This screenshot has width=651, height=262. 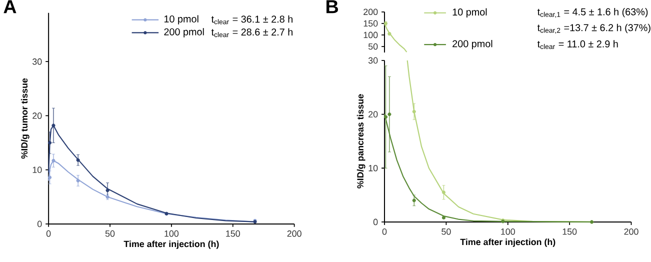 What do you see at coordinates (361, 141) in the screenshot?
I see `y-axis-title: %ID/g pancreas tissue` at bounding box center [361, 141].